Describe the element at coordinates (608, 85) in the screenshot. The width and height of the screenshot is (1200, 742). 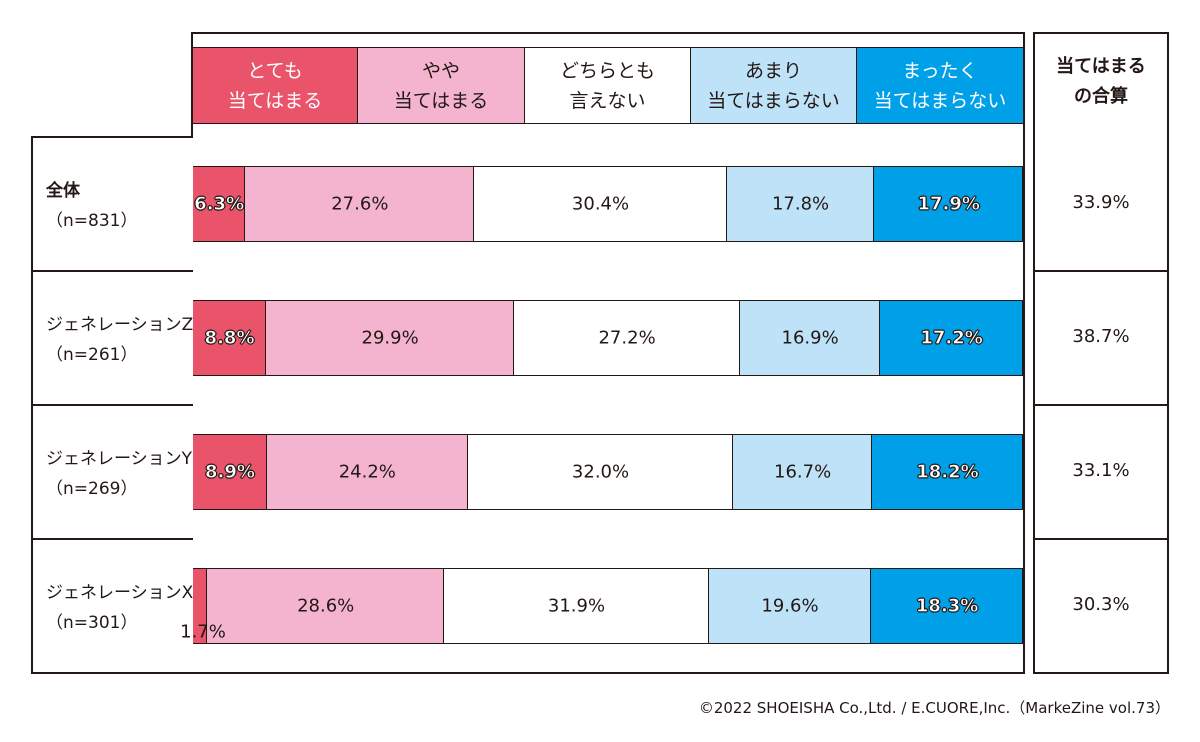
I see `legend-item-3: どちらとも 言えない` at that location.